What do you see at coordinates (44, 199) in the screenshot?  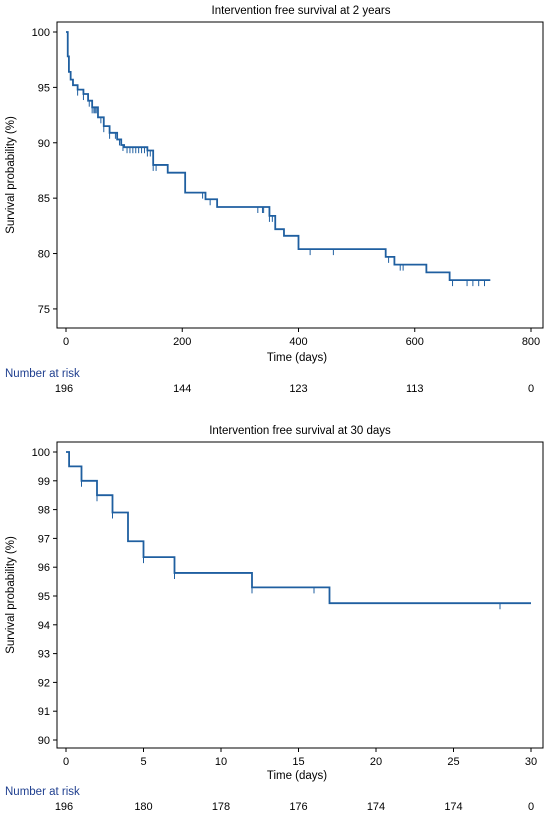 I see `y-tick-label: 85` at bounding box center [44, 199].